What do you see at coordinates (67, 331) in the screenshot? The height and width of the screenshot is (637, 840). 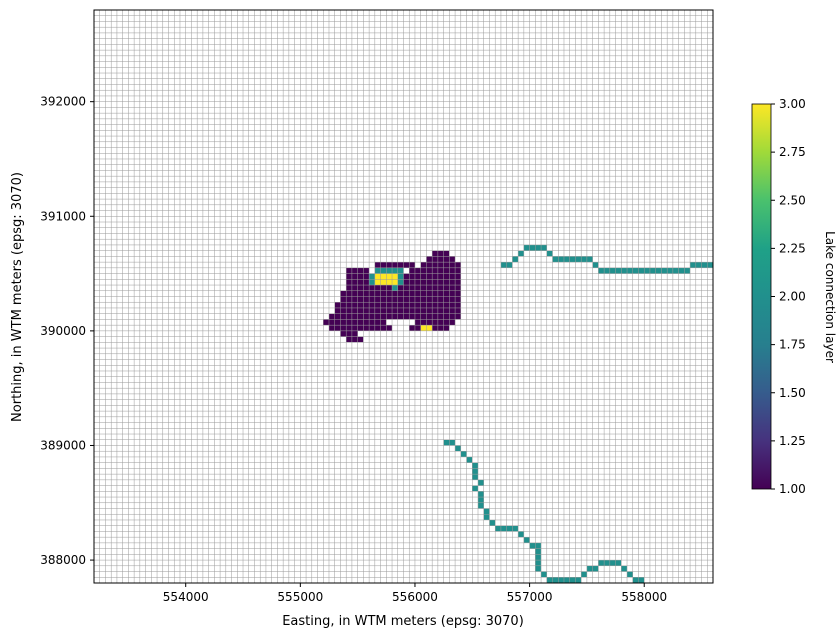 I see `y-axis-ticks: 388000 389000 390000 391000 392000` at bounding box center [67, 331].